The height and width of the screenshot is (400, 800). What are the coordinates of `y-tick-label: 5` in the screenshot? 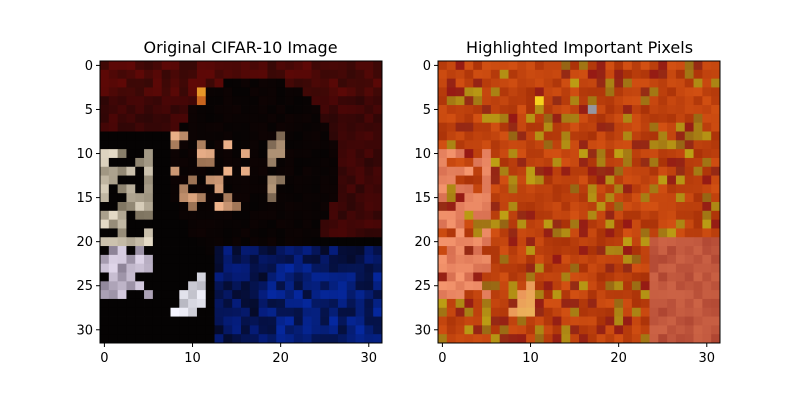 It's located at (427, 110).